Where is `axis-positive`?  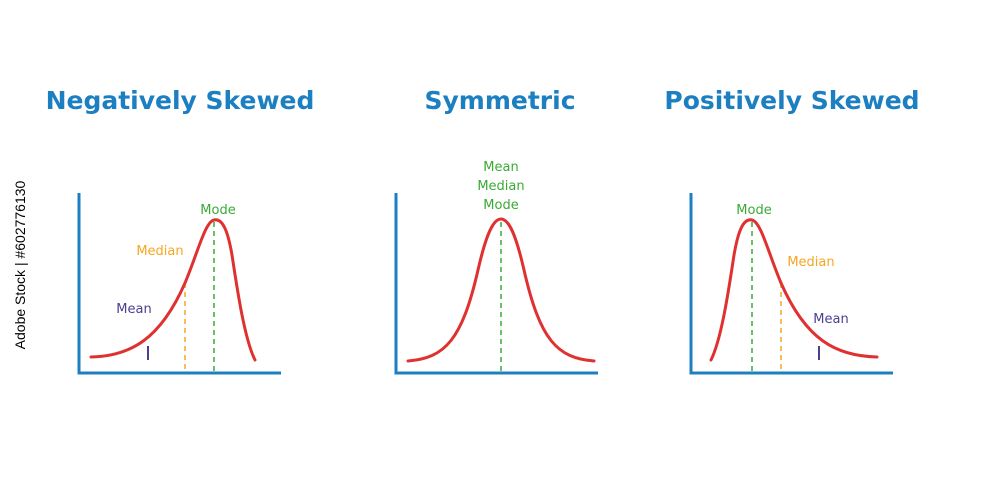
axis-positive is located at coordinates (791, 284).